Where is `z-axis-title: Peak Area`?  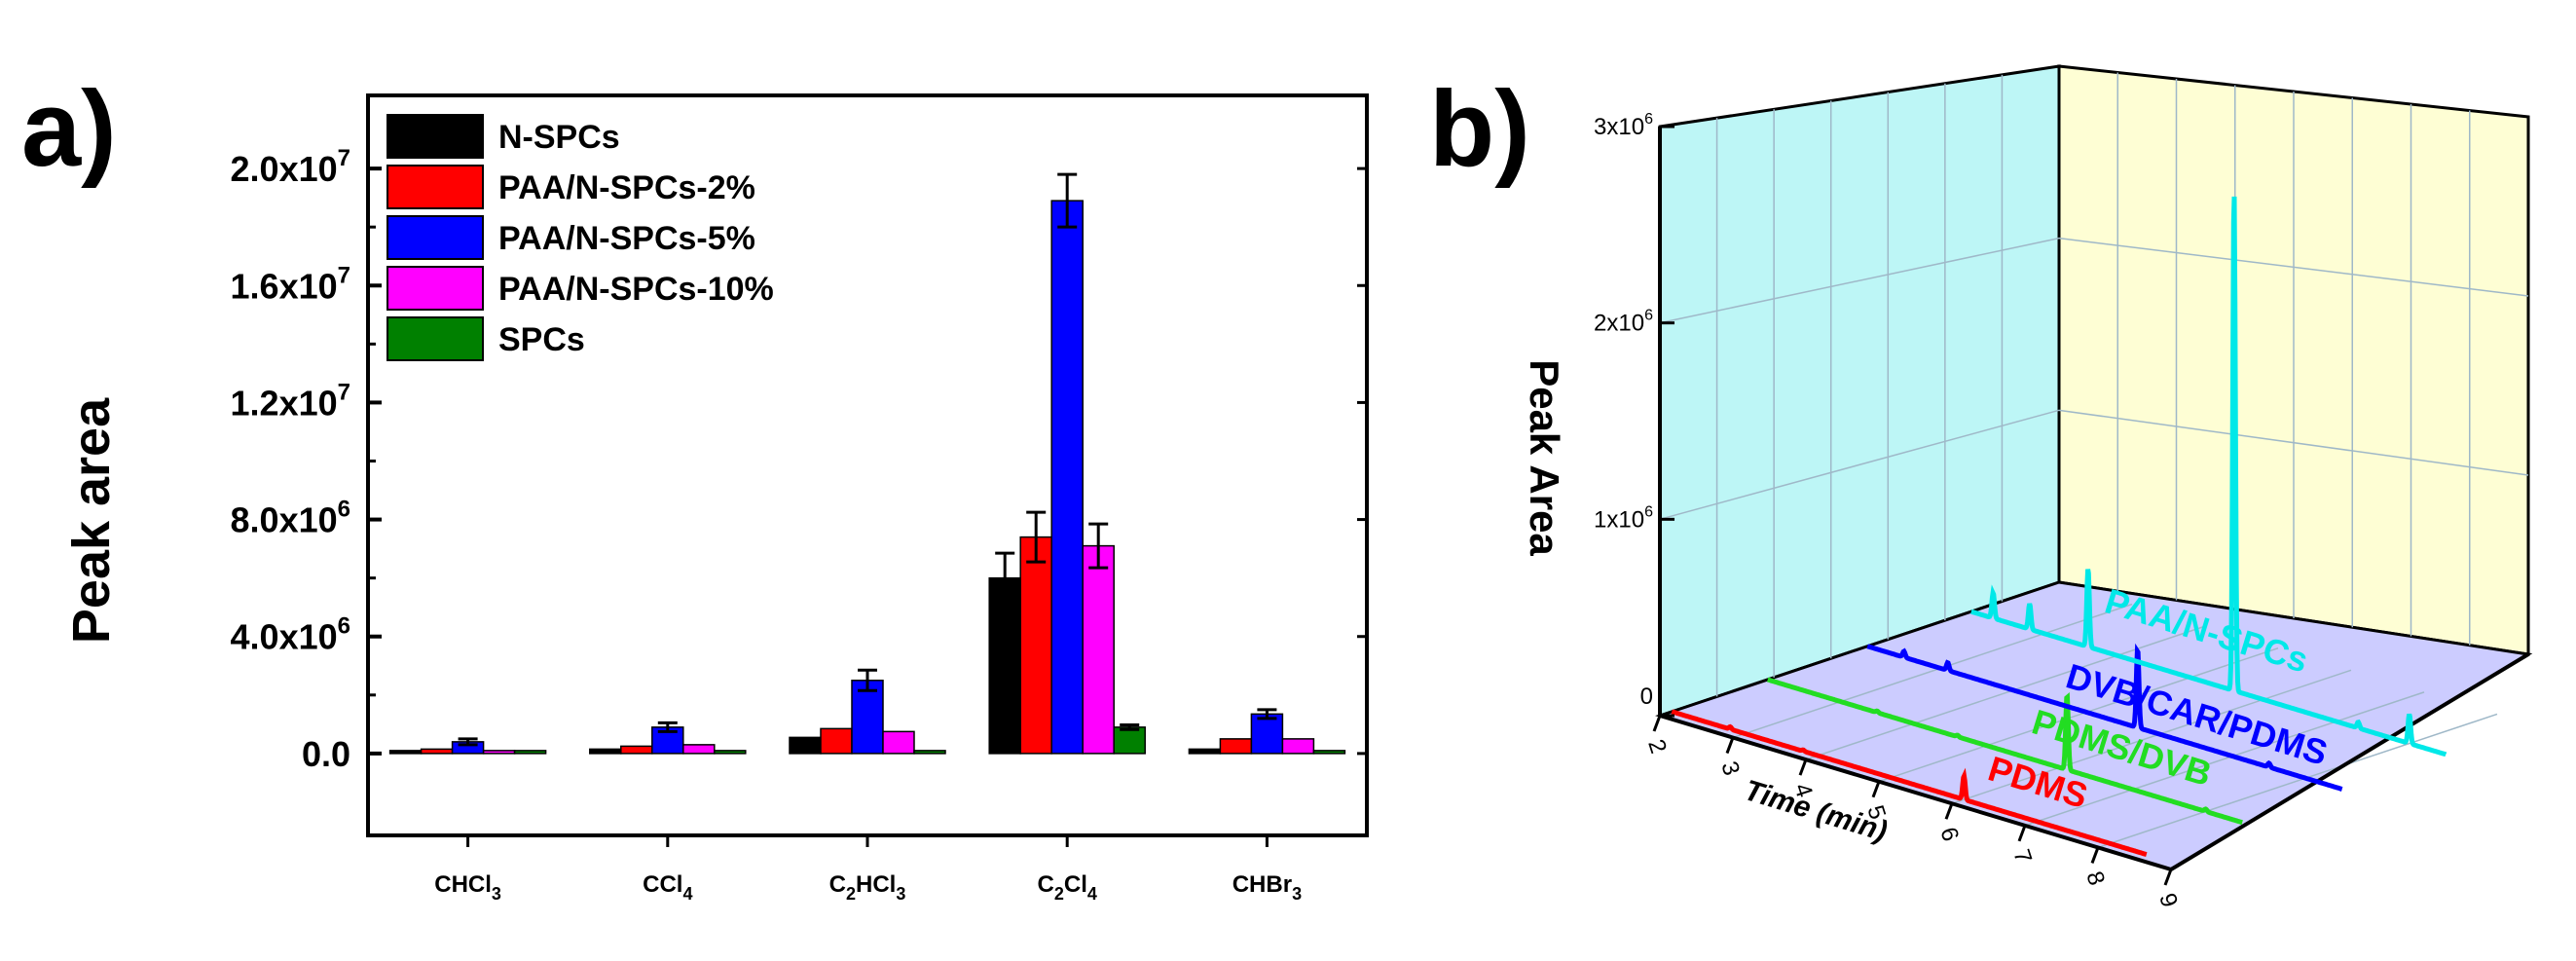
z-axis-title: Peak Area is located at coordinates (1544, 457).